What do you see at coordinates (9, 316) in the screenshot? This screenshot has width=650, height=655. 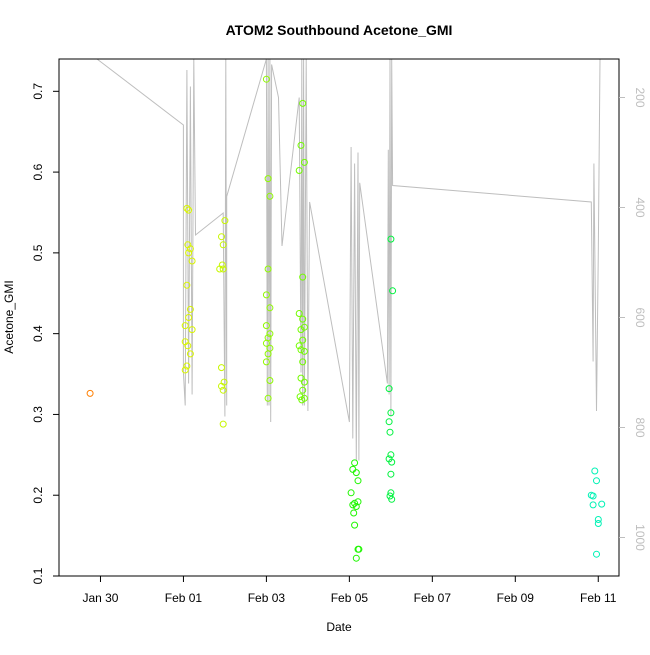 I see `y-axis-title: Acetone_GMI` at bounding box center [9, 316].